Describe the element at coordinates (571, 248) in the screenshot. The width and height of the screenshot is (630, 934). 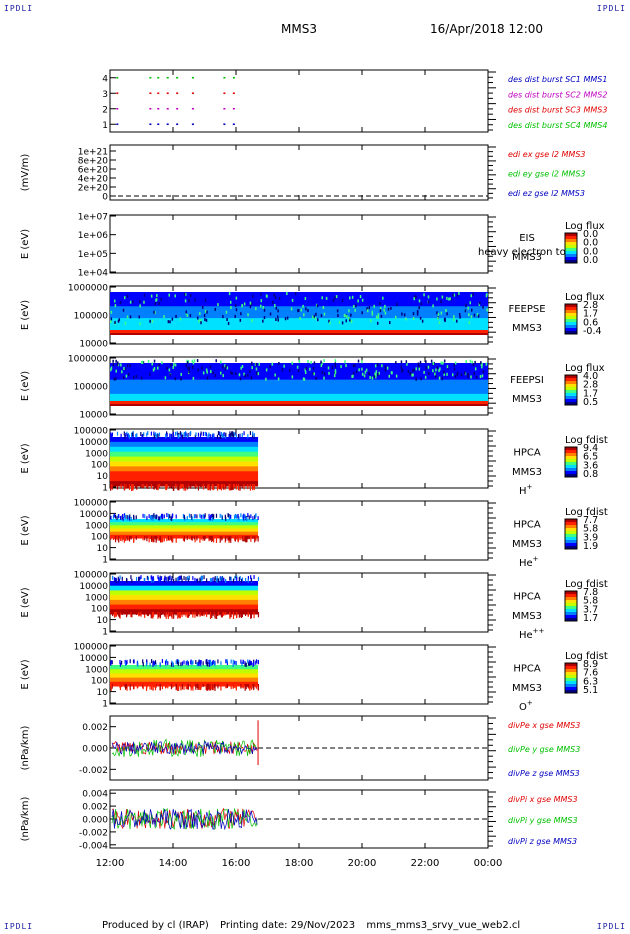
I see `cbar-frame-eis` at that location.